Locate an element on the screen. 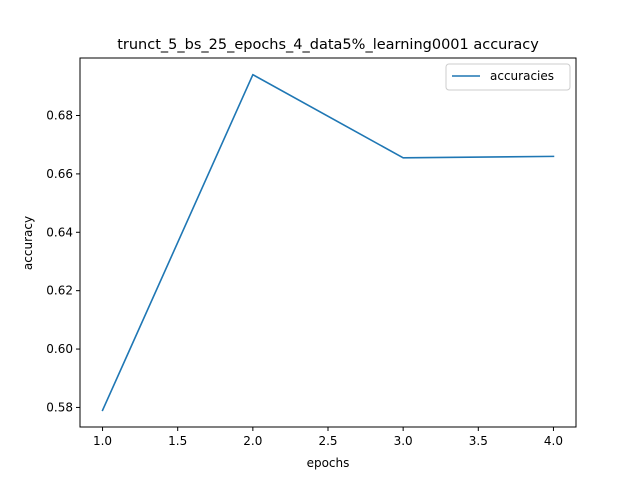  x-tick-label: 1.5 is located at coordinates (177, 441).